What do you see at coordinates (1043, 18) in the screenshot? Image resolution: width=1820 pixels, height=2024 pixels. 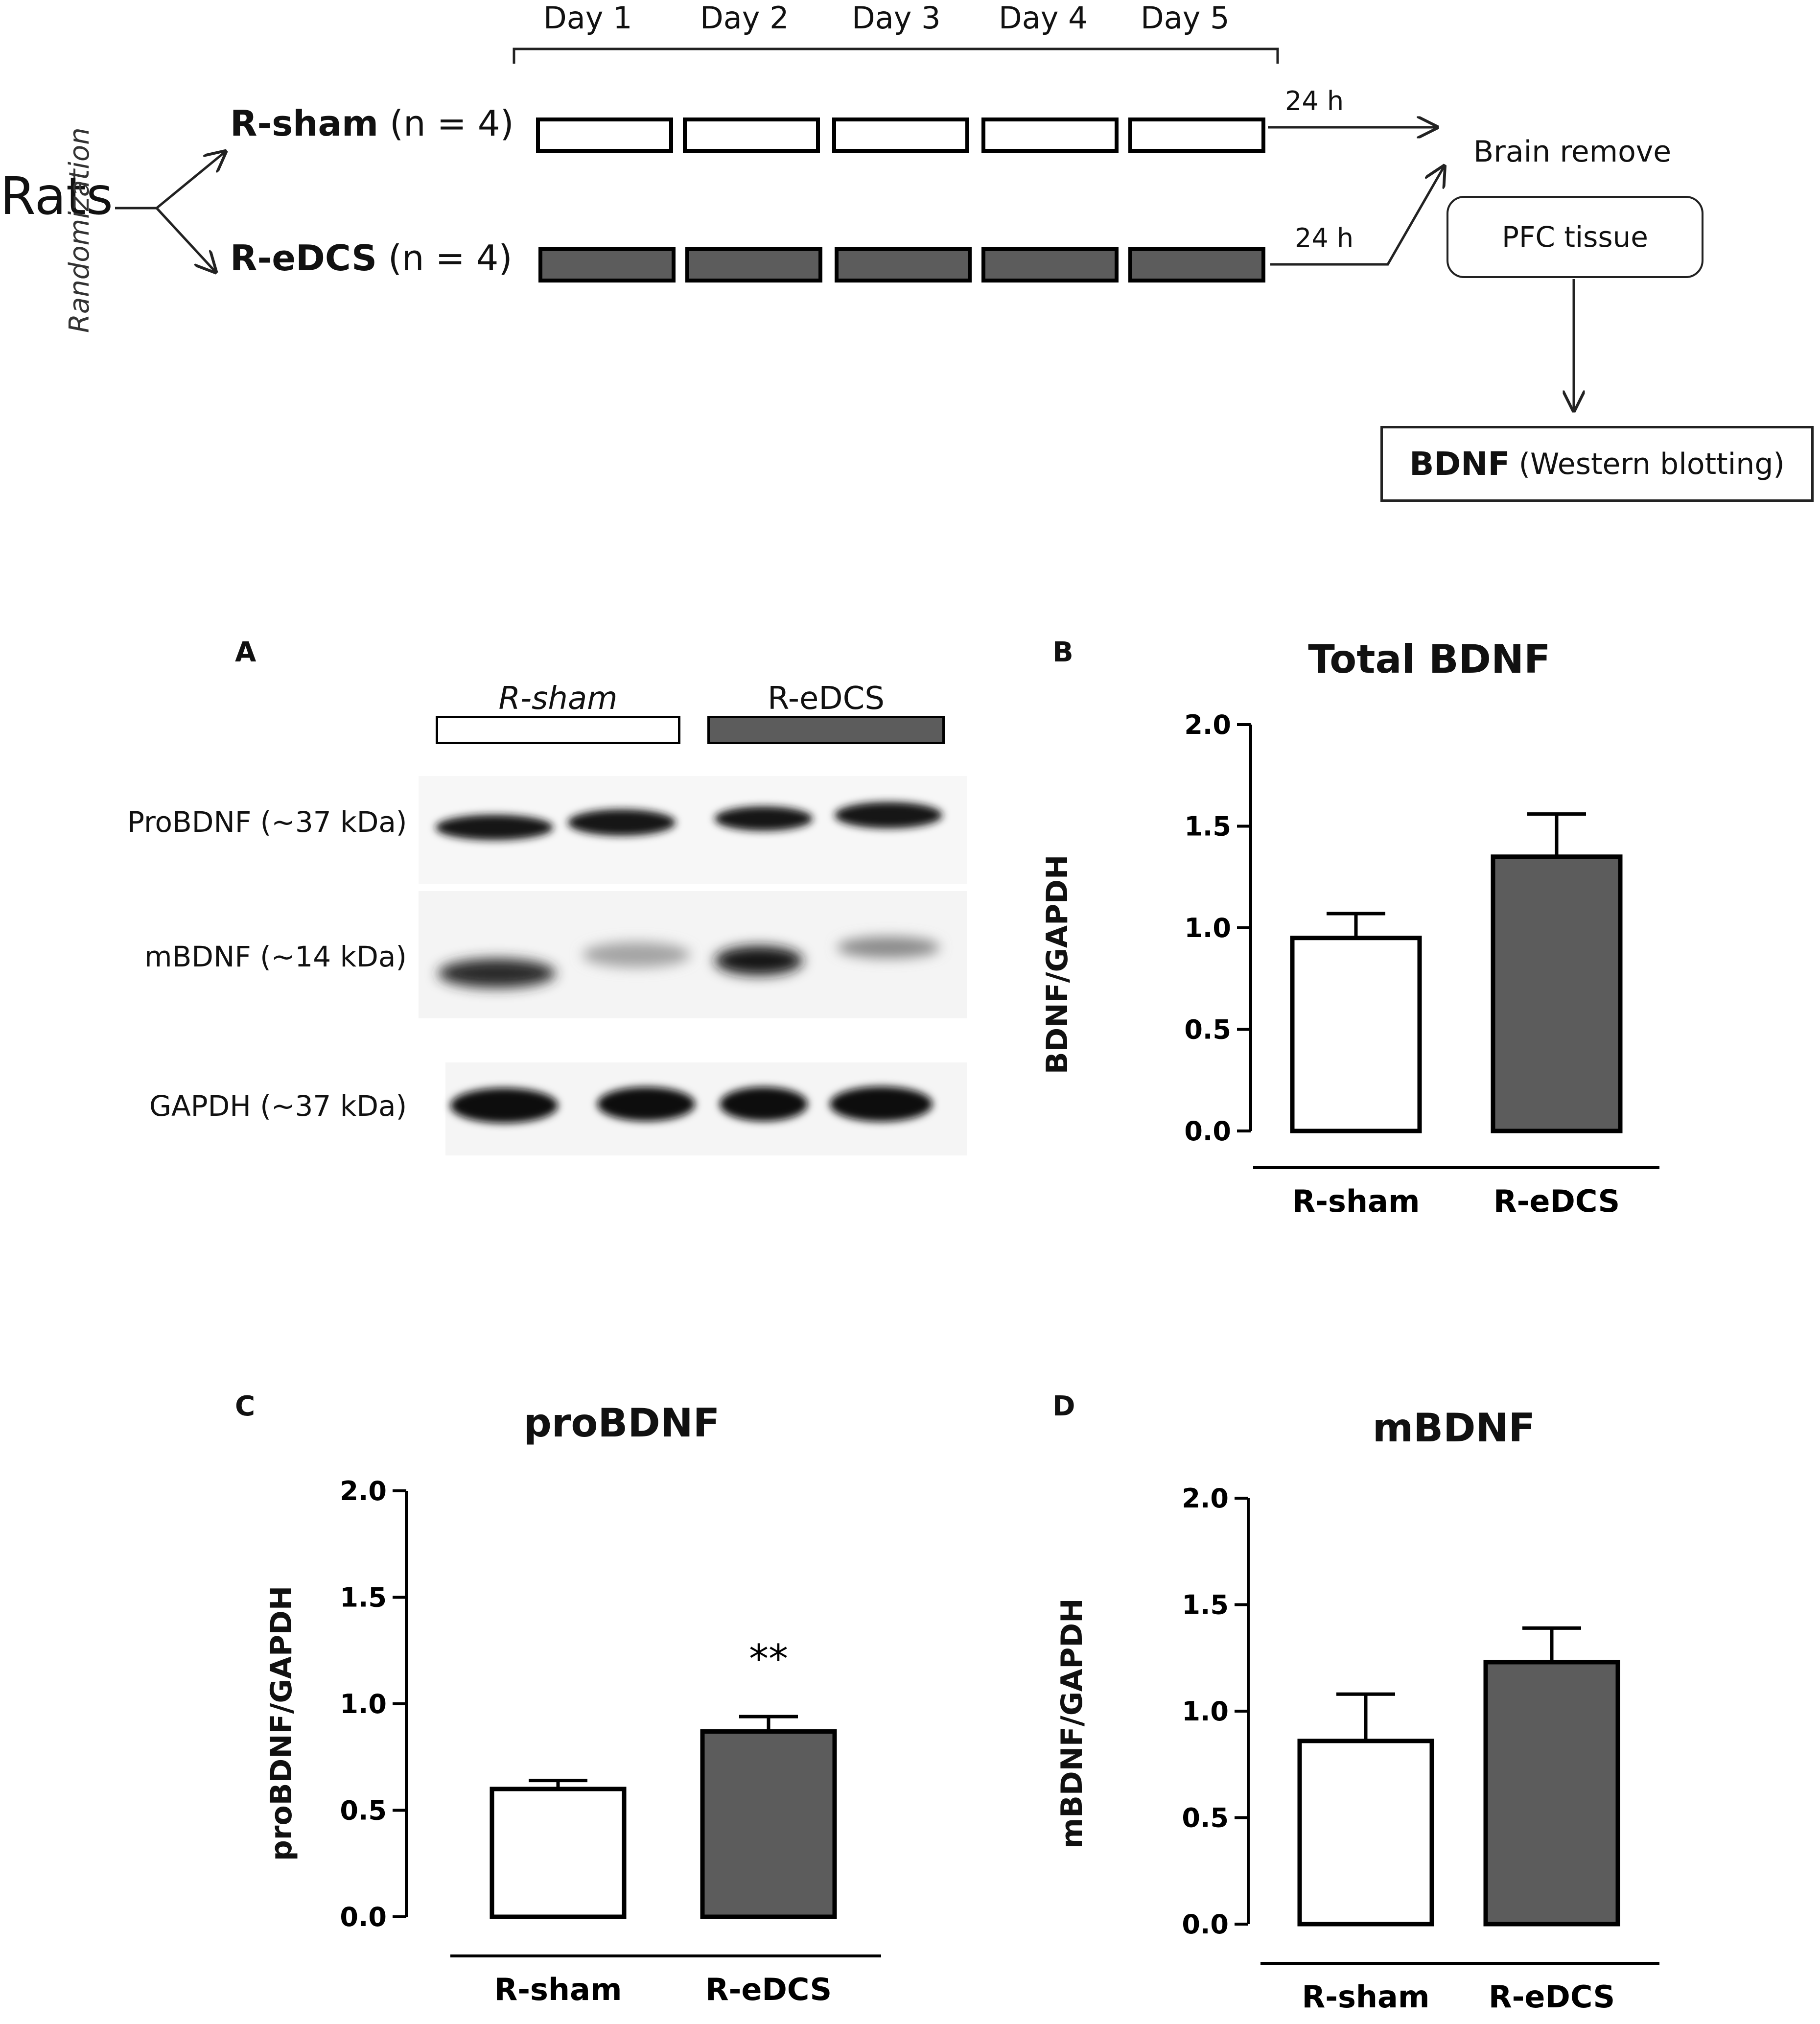 I see `day-label-4: Day 4` at bounding box center [1043, 18].